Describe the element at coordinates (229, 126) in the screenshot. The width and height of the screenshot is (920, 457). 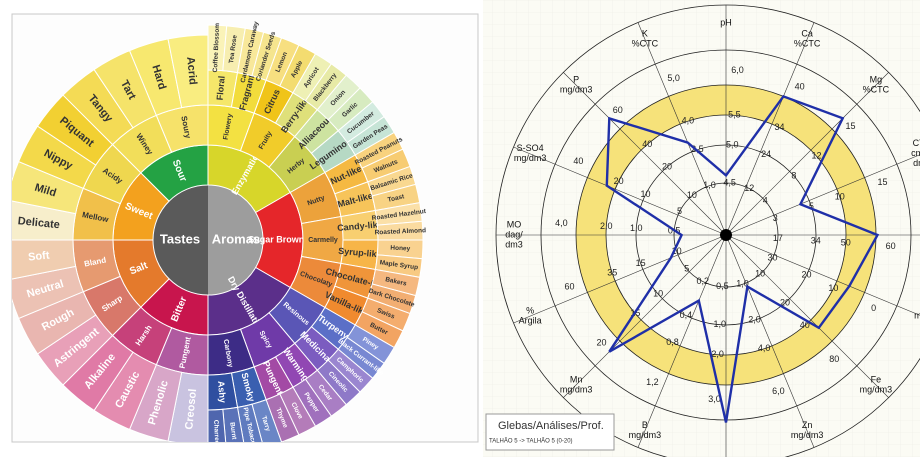
I see `aroma-subgroup-label: Flowery` at that location.